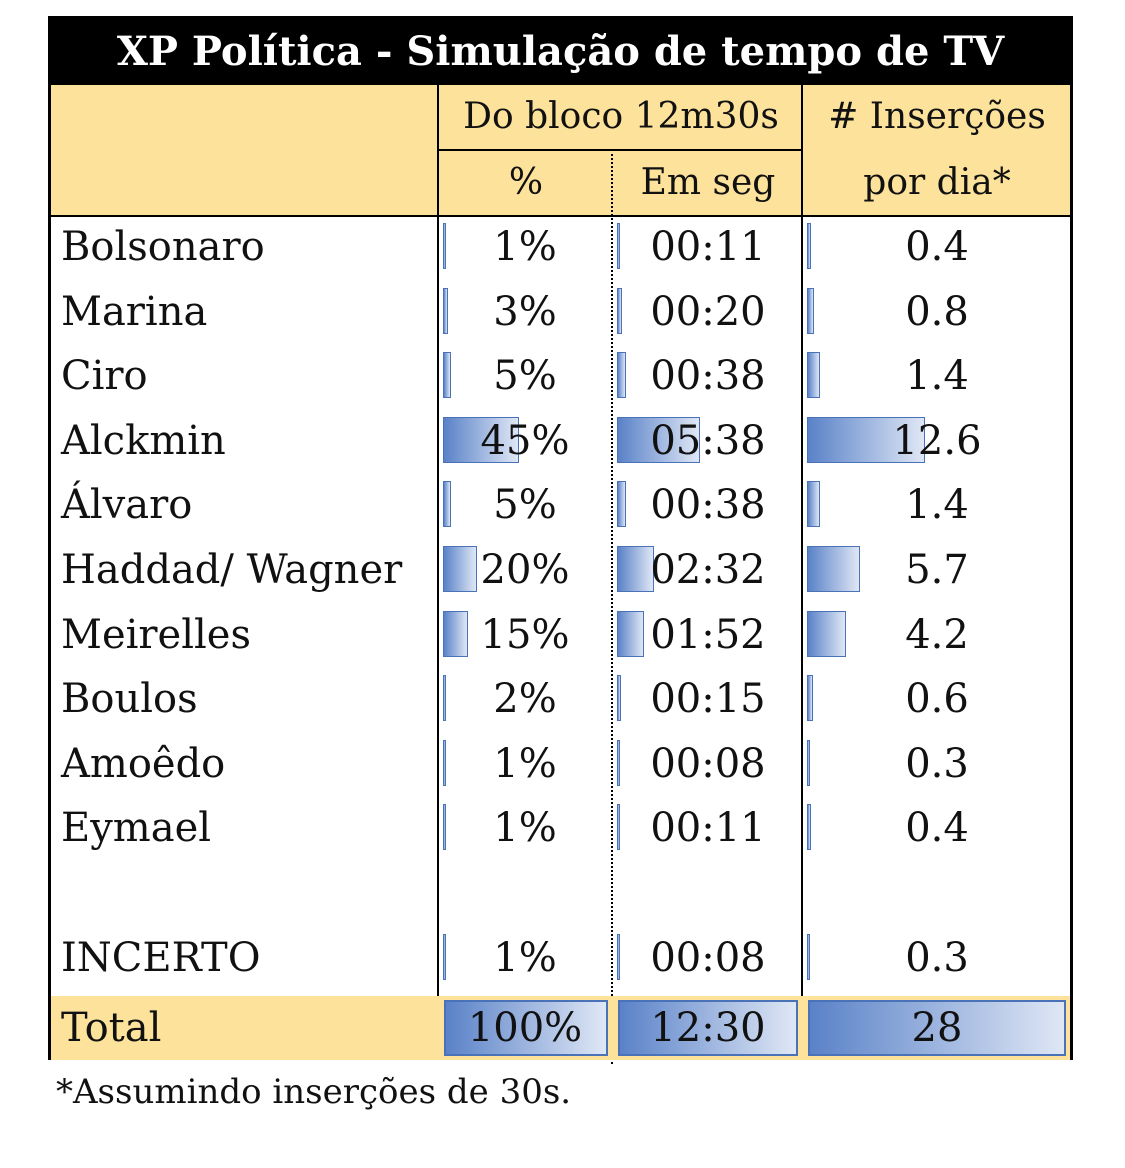 This screenshot has height=1168, width=1125. I want to click on table-title: XP Política - Simulação de tempo de TV, so click(560, 52).